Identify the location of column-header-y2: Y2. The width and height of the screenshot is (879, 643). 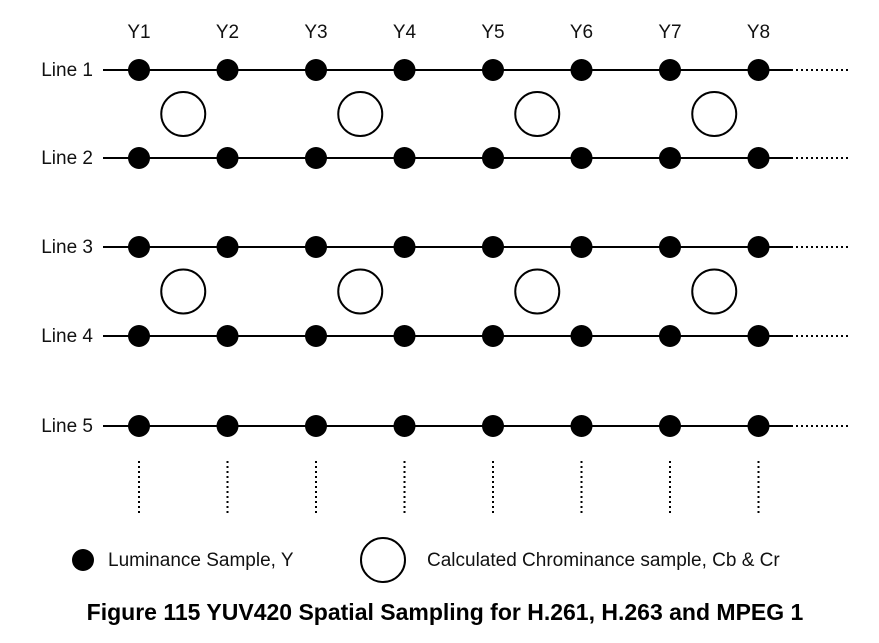
(227, 32).